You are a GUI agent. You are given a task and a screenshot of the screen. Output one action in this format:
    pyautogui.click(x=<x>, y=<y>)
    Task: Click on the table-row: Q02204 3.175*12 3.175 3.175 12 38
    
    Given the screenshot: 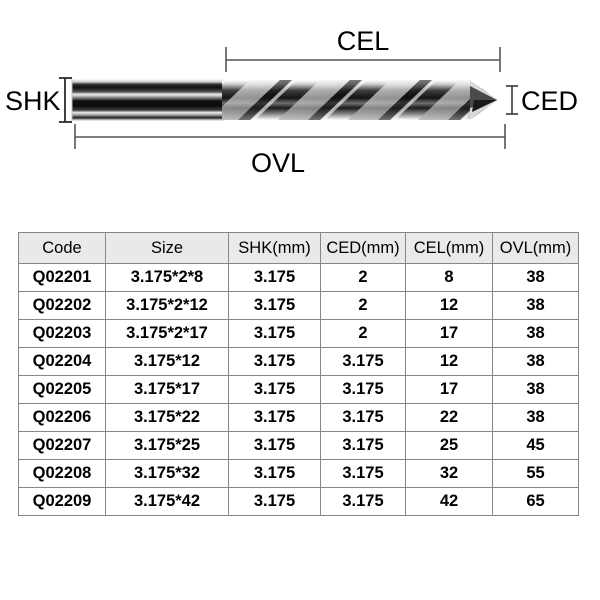 What is the action you would take?
    pyautogui.click(x=298, y=361)
    